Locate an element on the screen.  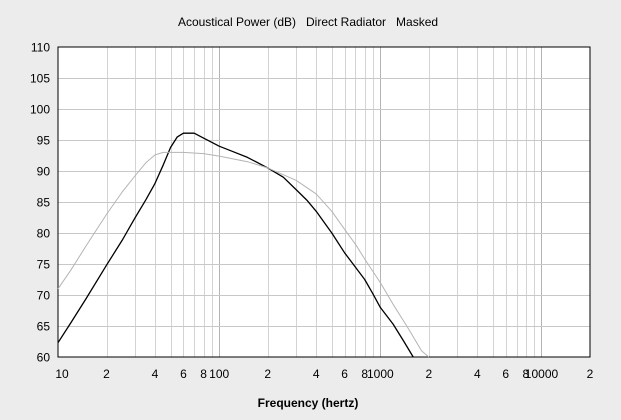
x-tick-label: 1000 is located at coordinates (380, 374).